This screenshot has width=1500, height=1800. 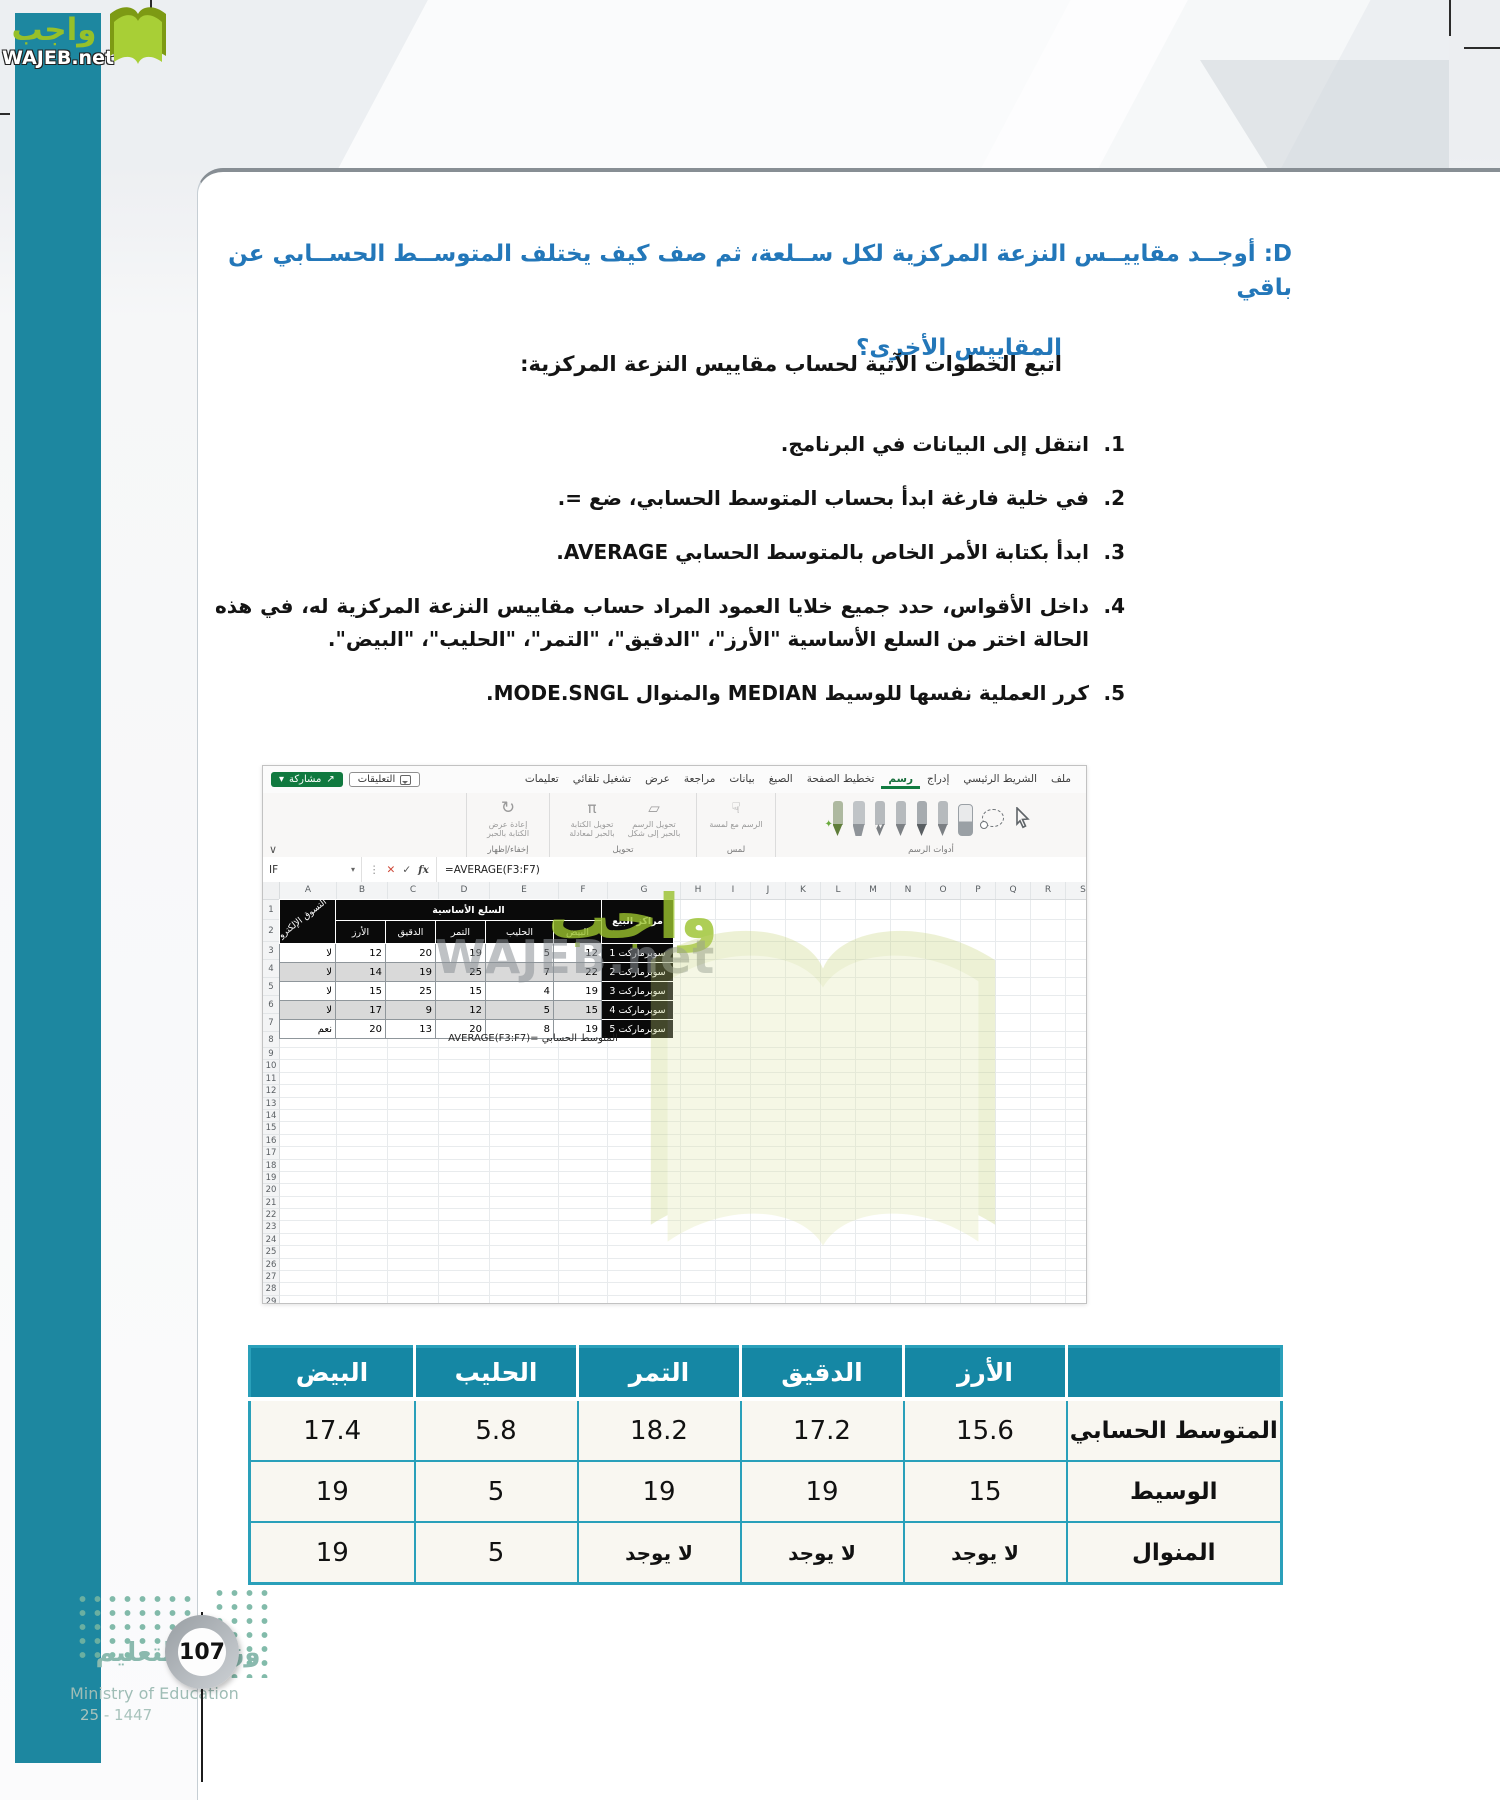 What do you see at coordinates (583, 890) in the screenshot?
I see `column-header-F: F` at bounding box center [583, 890].